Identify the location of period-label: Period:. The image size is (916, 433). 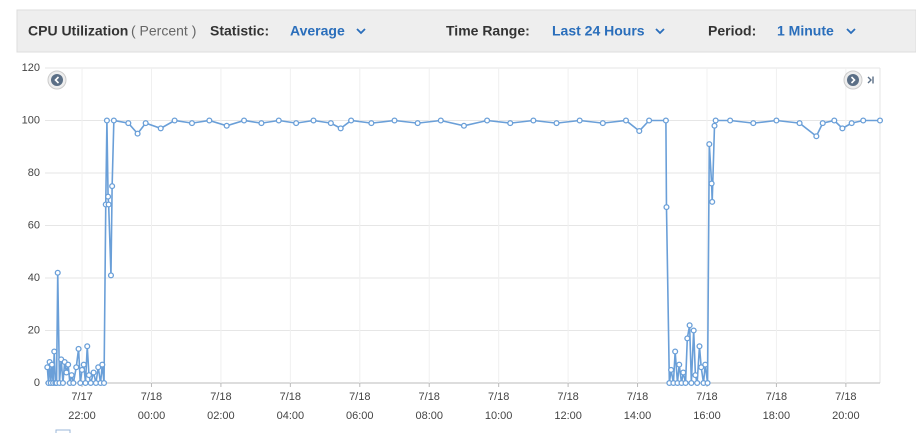
(732, 31).